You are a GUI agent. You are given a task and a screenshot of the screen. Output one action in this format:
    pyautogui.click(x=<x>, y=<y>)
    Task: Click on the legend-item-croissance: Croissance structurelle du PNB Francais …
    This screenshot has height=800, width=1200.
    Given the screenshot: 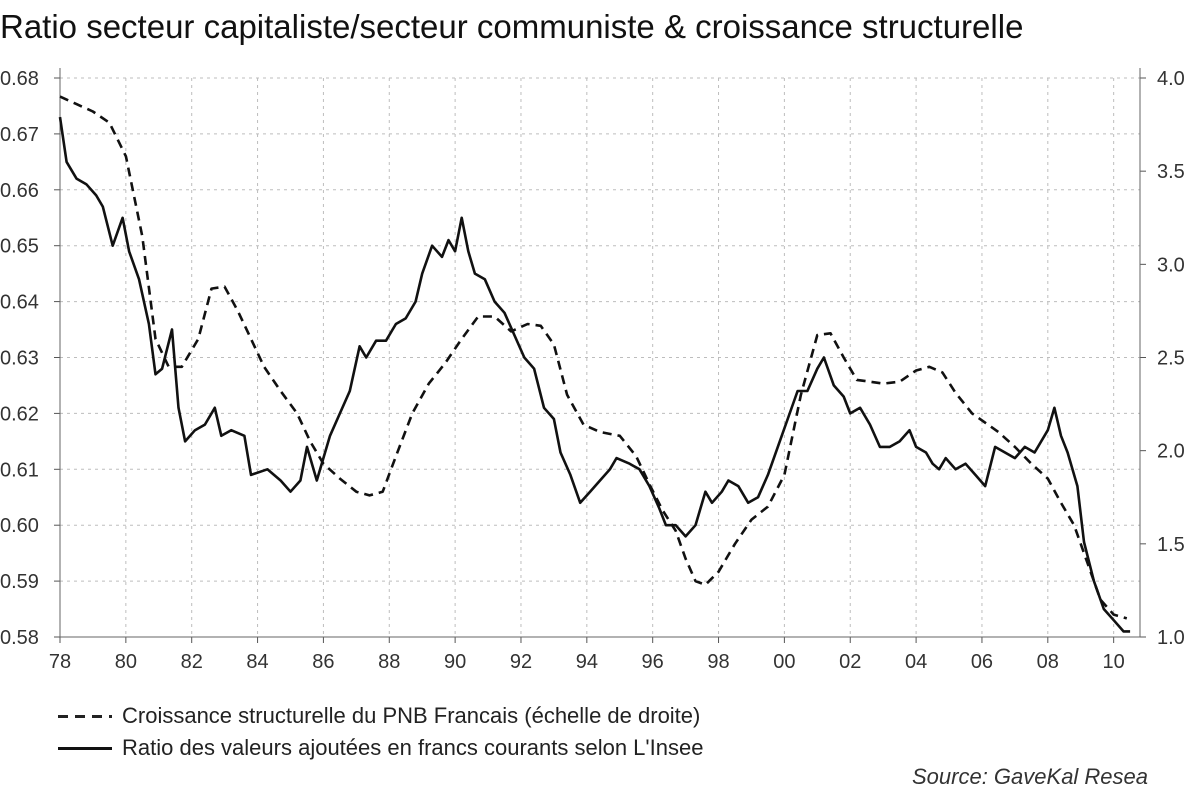 What is the action you would take?
    pyautogui.click(x=380, y=716)
    